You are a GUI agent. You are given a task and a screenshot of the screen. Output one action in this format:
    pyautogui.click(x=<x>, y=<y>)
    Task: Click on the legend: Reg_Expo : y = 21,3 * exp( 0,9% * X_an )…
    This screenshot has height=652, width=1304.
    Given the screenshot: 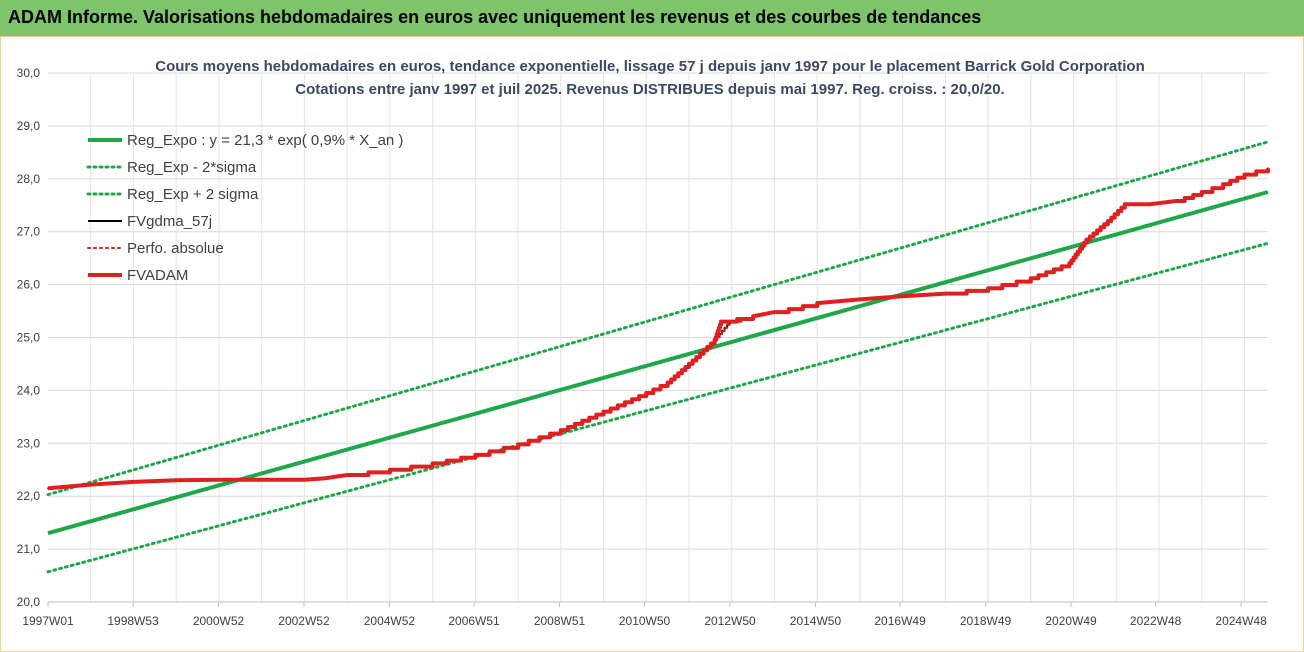 What is the action you would take?
    pyautogui.click(x=244, y=208)
    